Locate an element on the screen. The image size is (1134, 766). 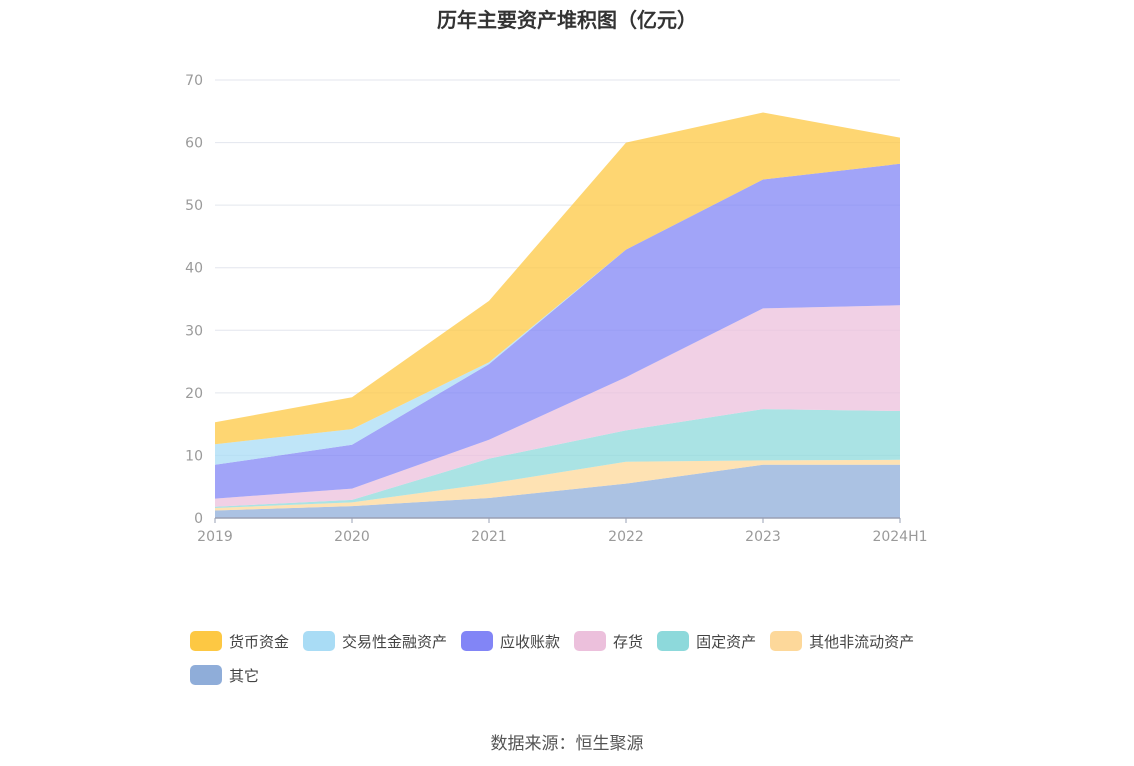
y-tick-label: 0 is located at coordinates (198, 519).